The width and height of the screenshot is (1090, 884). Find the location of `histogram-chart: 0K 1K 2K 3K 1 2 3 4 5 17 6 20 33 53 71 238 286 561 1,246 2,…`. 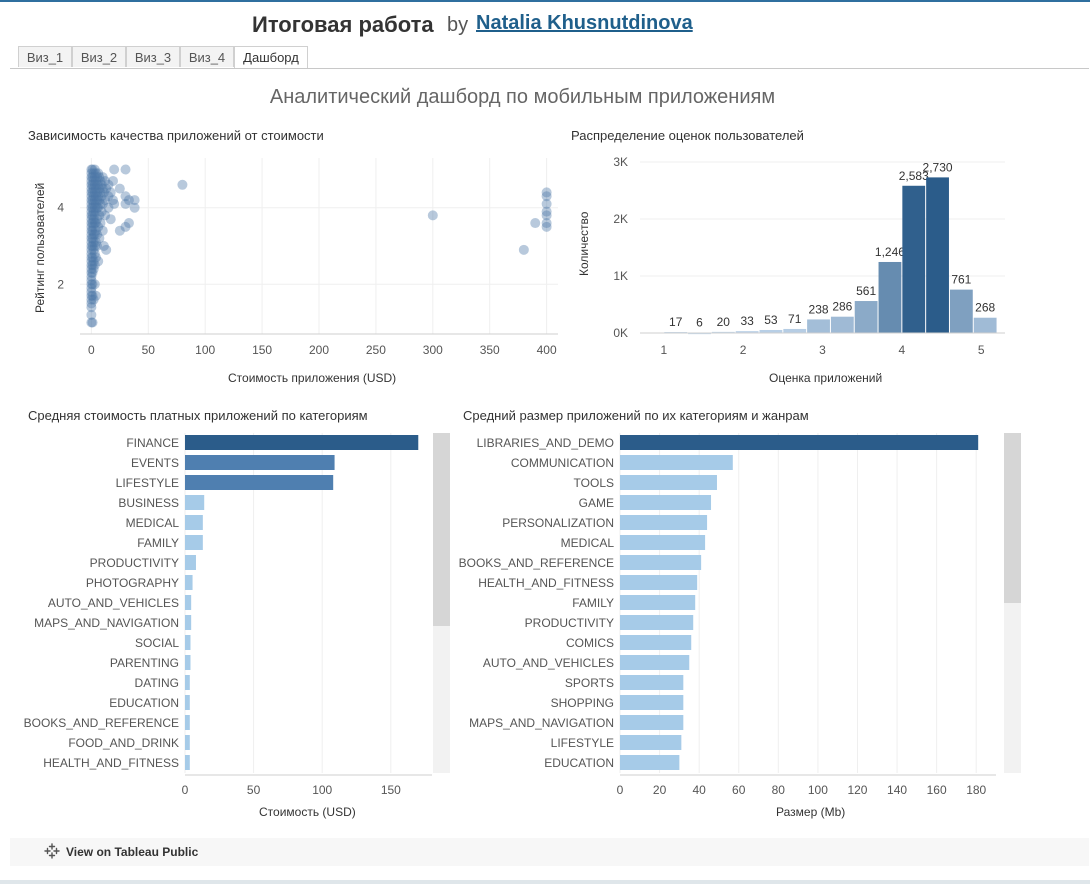

histogram-chart: 0K 1K 2K 3K 1 2 3 4 5 17 6 20 33 53 71 238 286 561 1,246 2,… is located at coordinates (810, 258).